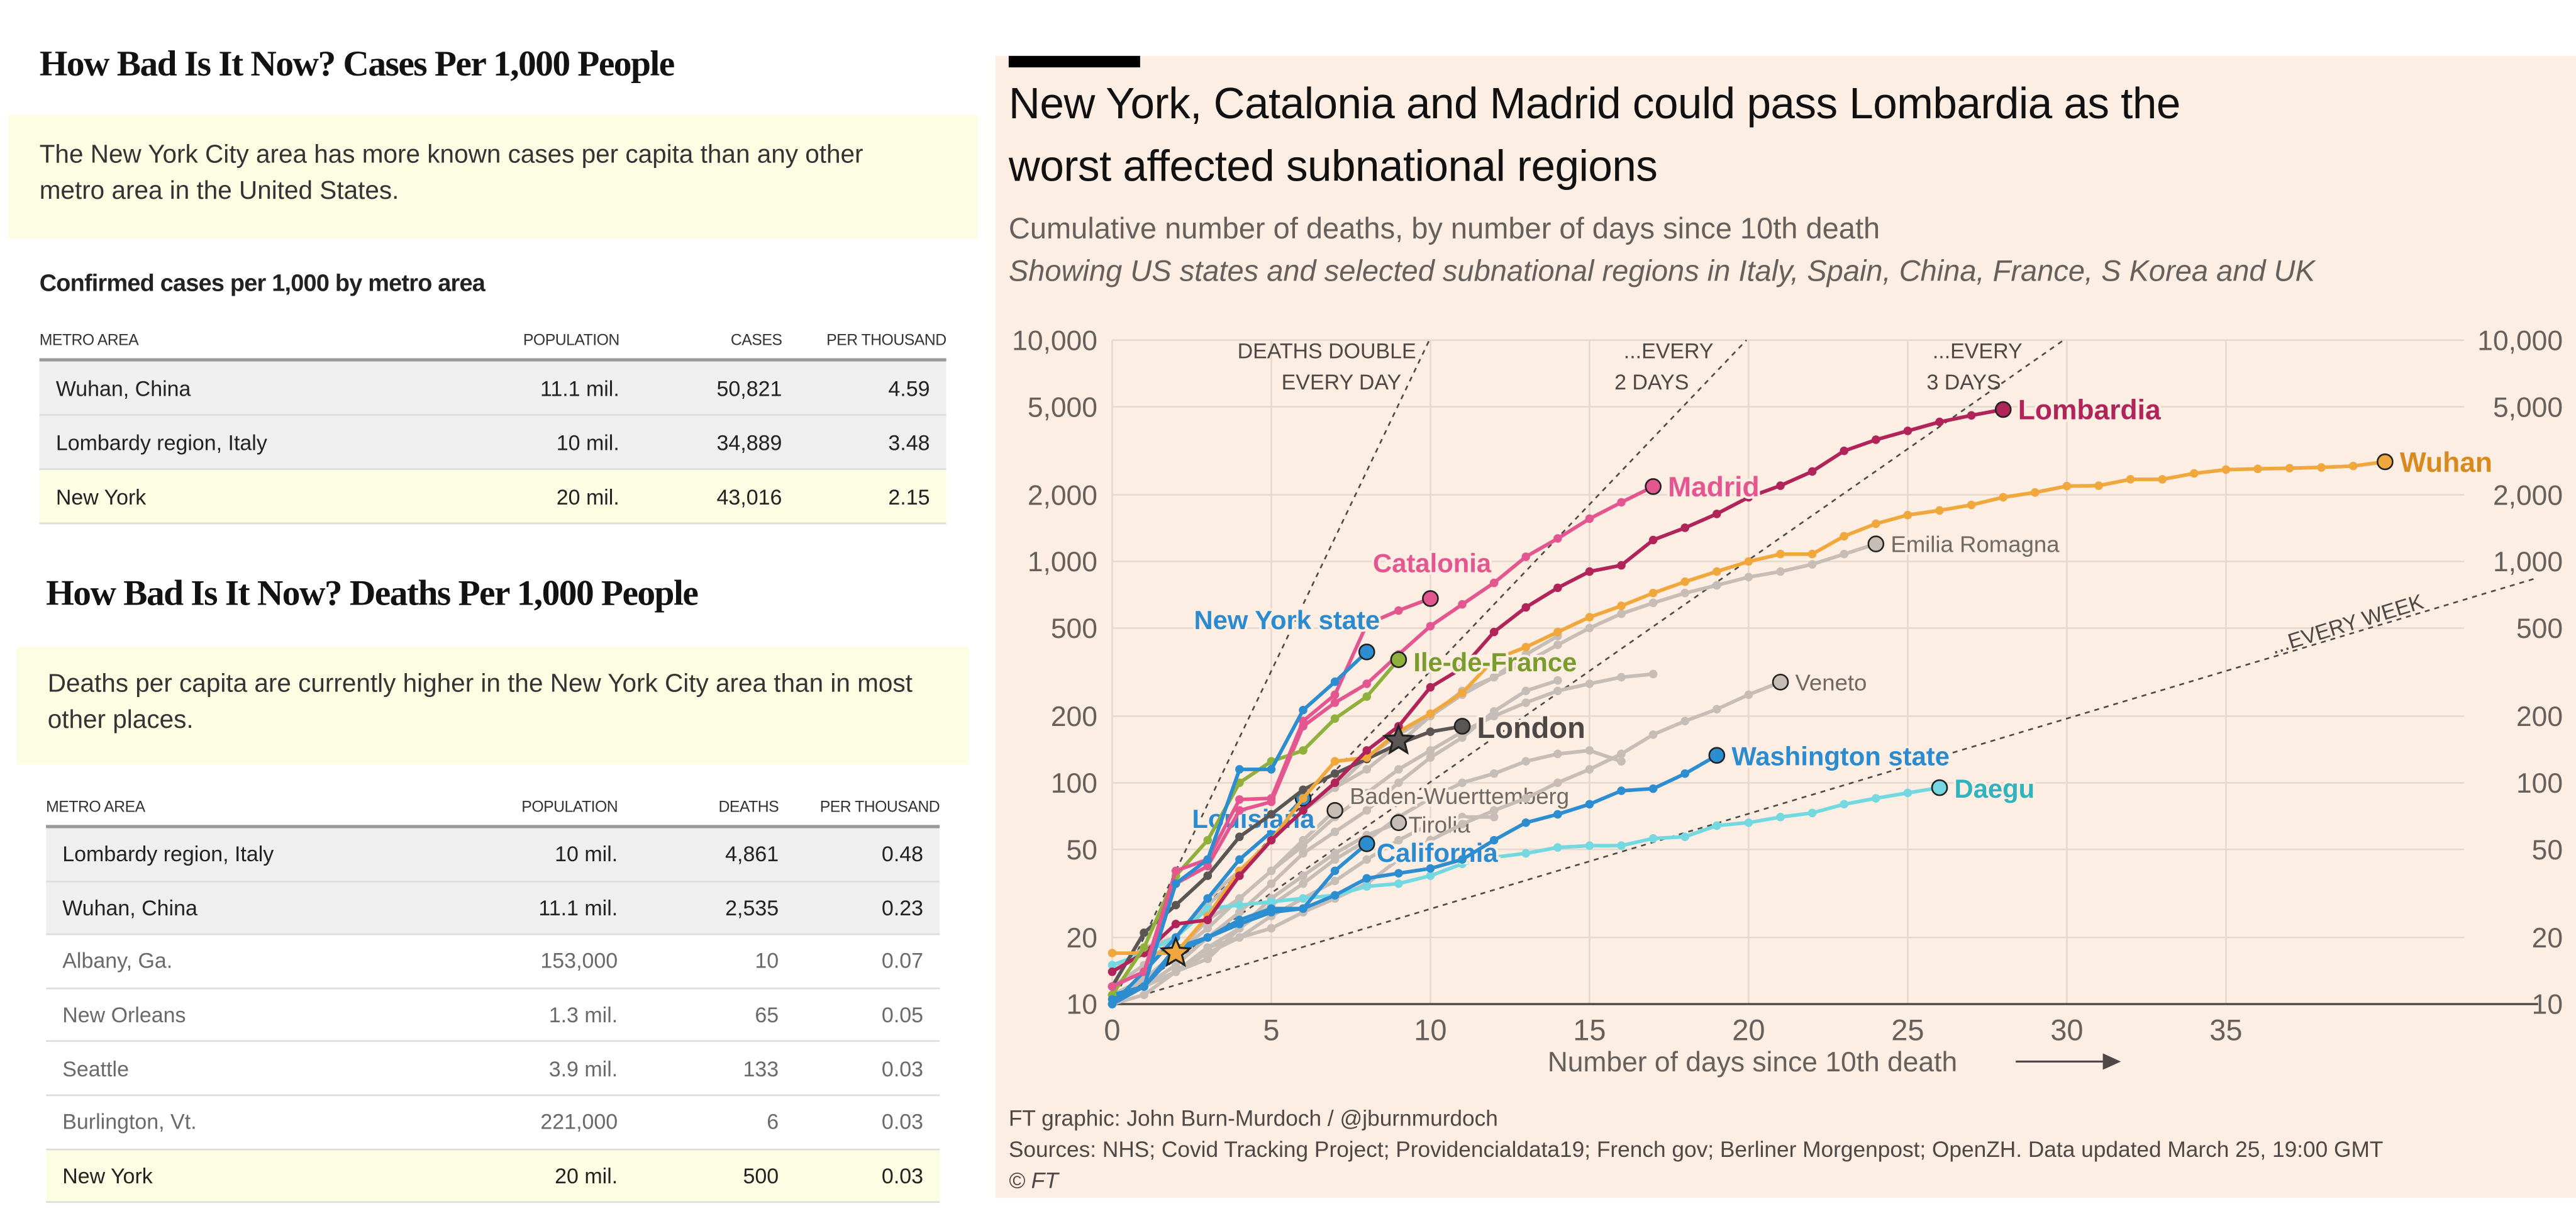 The width and height of the screenshot is (2576, 1211). I want to click on column-header: POPULATION, so click(569, 808).